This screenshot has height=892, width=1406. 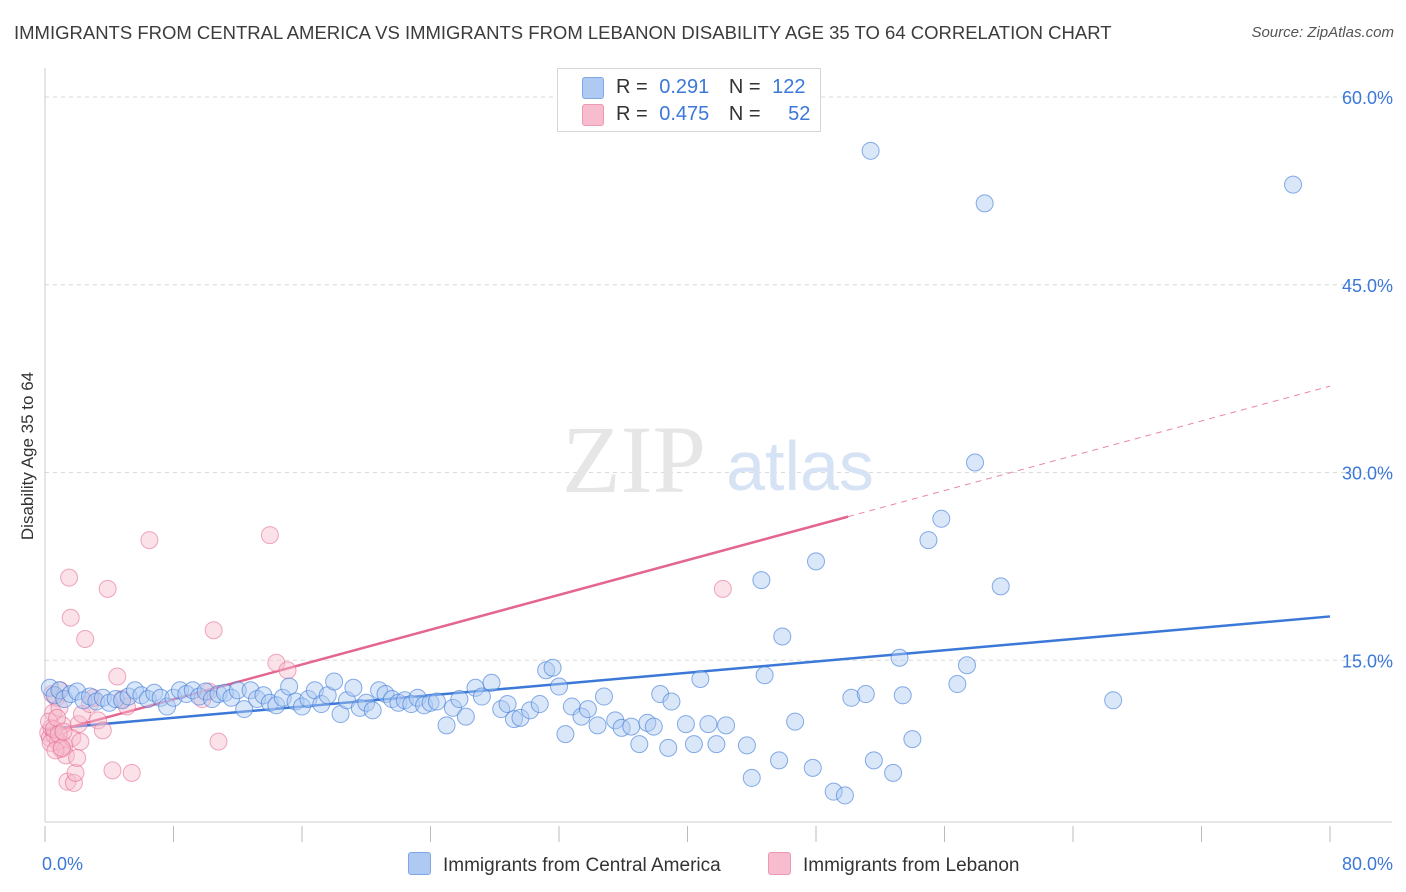 What do you see at coordinates (894, 864) in the screenshot?
I see `bottom-legend-lebanon: Immigrants from Lebanon` at bounding box center [894, 864].